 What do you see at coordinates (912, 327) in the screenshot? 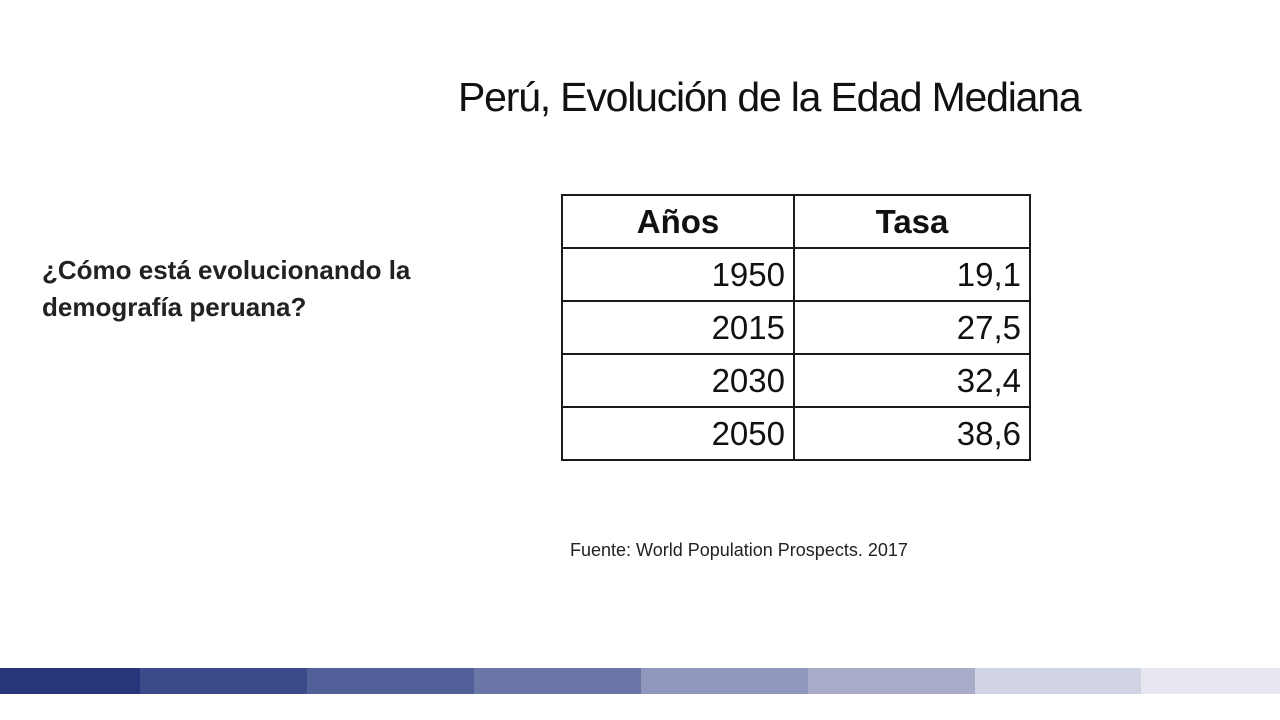
I see `cell-rate: 27,5` at bounding box center [912, 327].